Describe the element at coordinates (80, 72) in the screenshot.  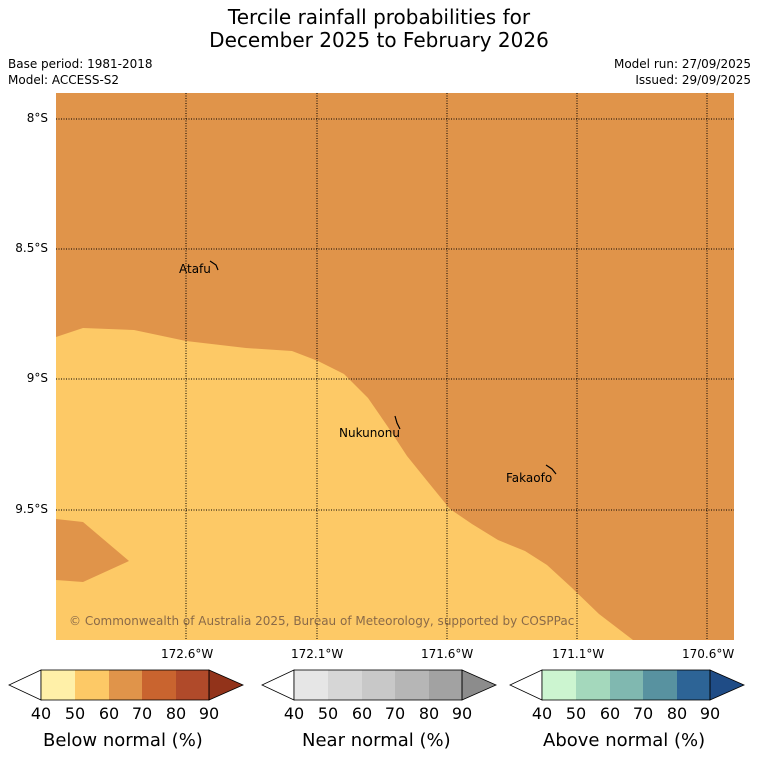
I see `meta-left: Base period: 1981-2018 Model: ACCESS-S2` at that location.